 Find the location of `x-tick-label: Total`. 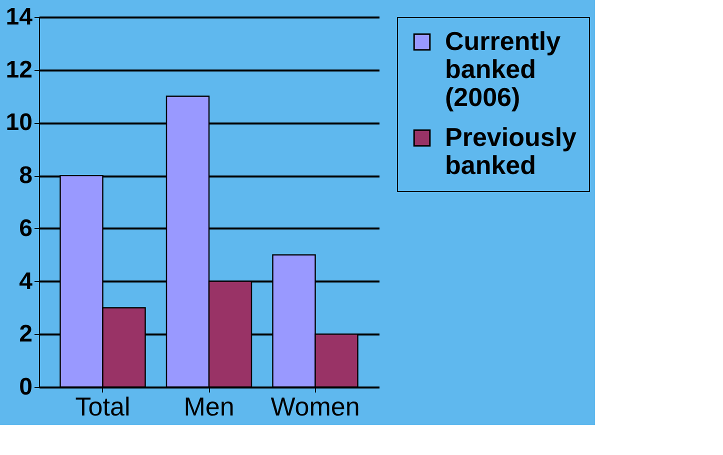

x-tick-label: Total is located at coordinates (102, 407).